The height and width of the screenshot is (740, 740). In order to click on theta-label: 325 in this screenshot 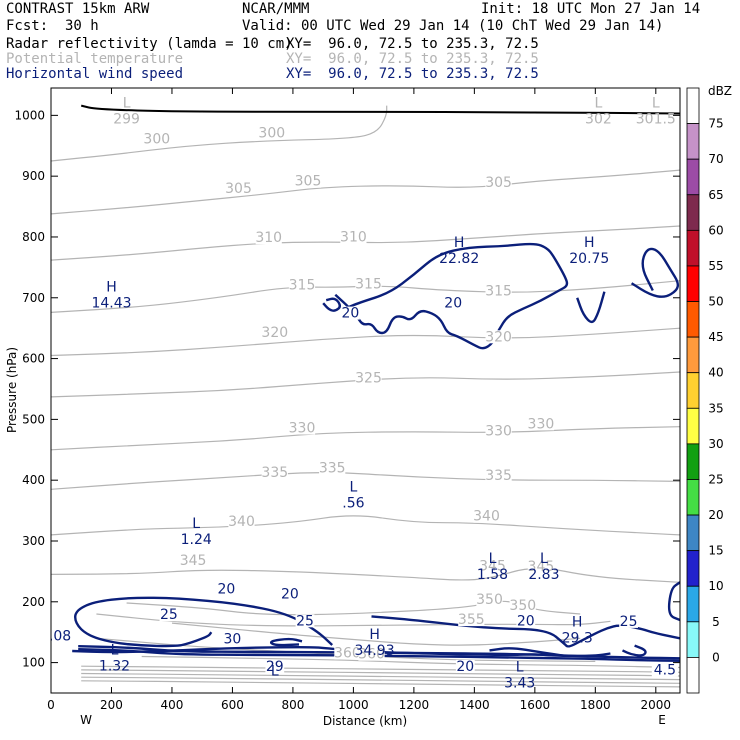, I will do `click(368, 379)`.